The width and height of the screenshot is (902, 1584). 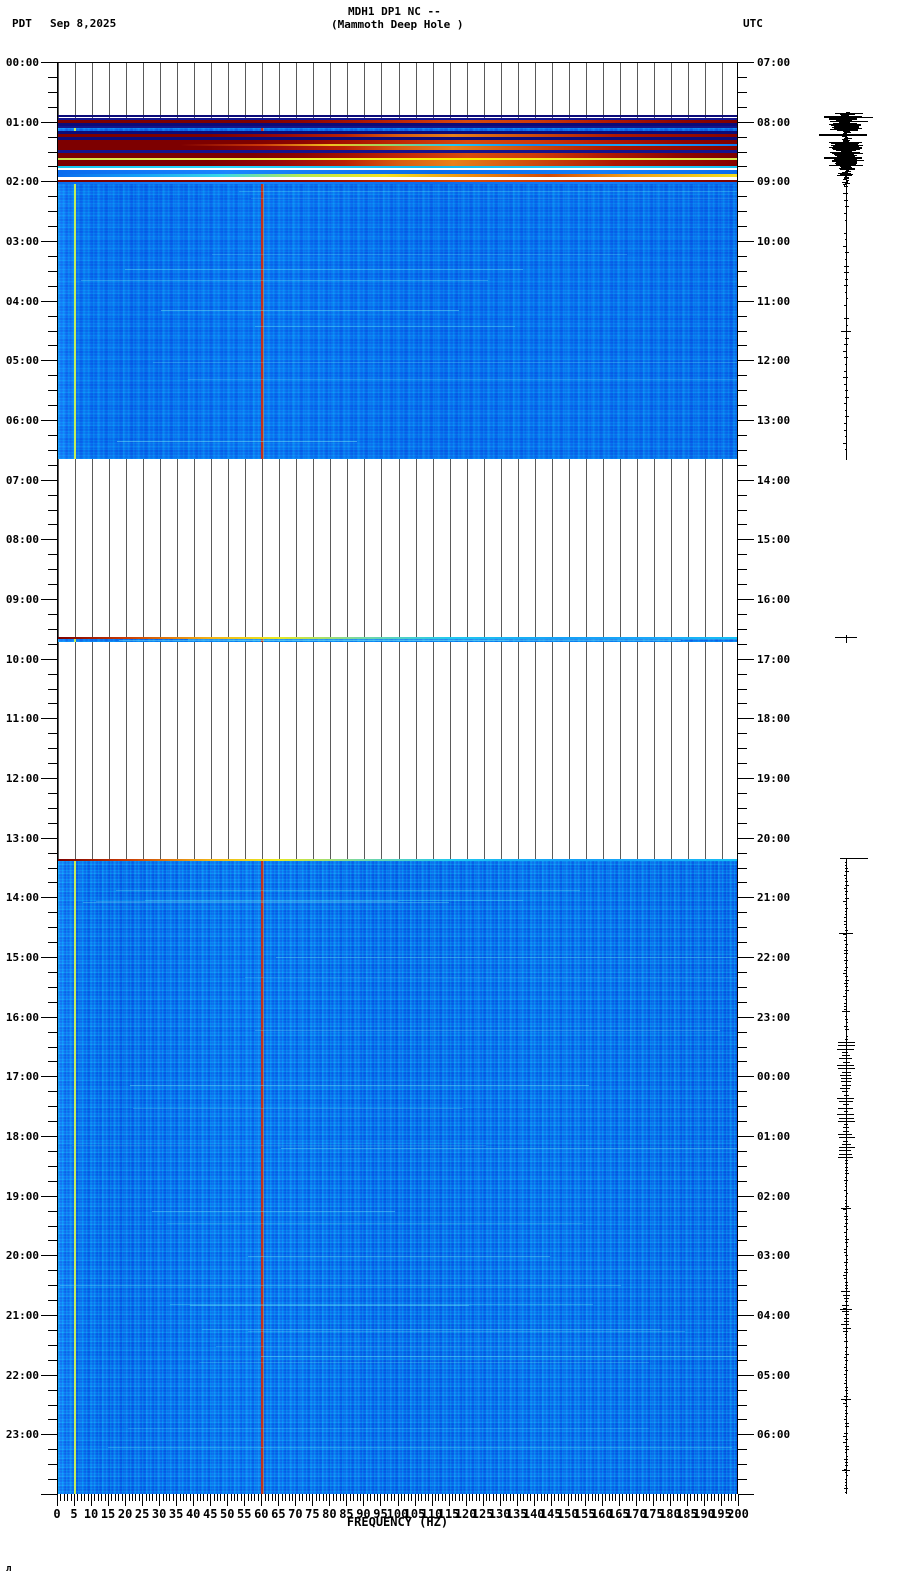 I want to click on freq-label-10: 10, so click(x=91, y=1514).